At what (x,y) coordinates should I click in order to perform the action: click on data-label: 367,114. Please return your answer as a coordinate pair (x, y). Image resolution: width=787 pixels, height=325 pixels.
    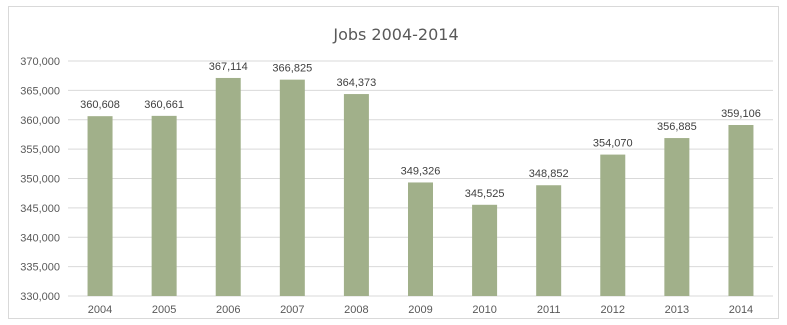
    Looking at the image, I should click on (228, 67).